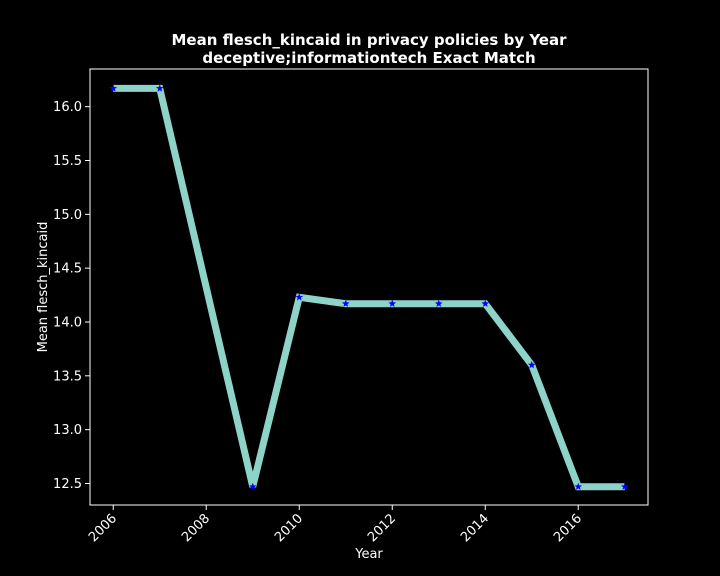 Image resolution: width=720 pixels, height=576 pixels. I want to click on y-tick-label: 12.5, so click(67, 484).